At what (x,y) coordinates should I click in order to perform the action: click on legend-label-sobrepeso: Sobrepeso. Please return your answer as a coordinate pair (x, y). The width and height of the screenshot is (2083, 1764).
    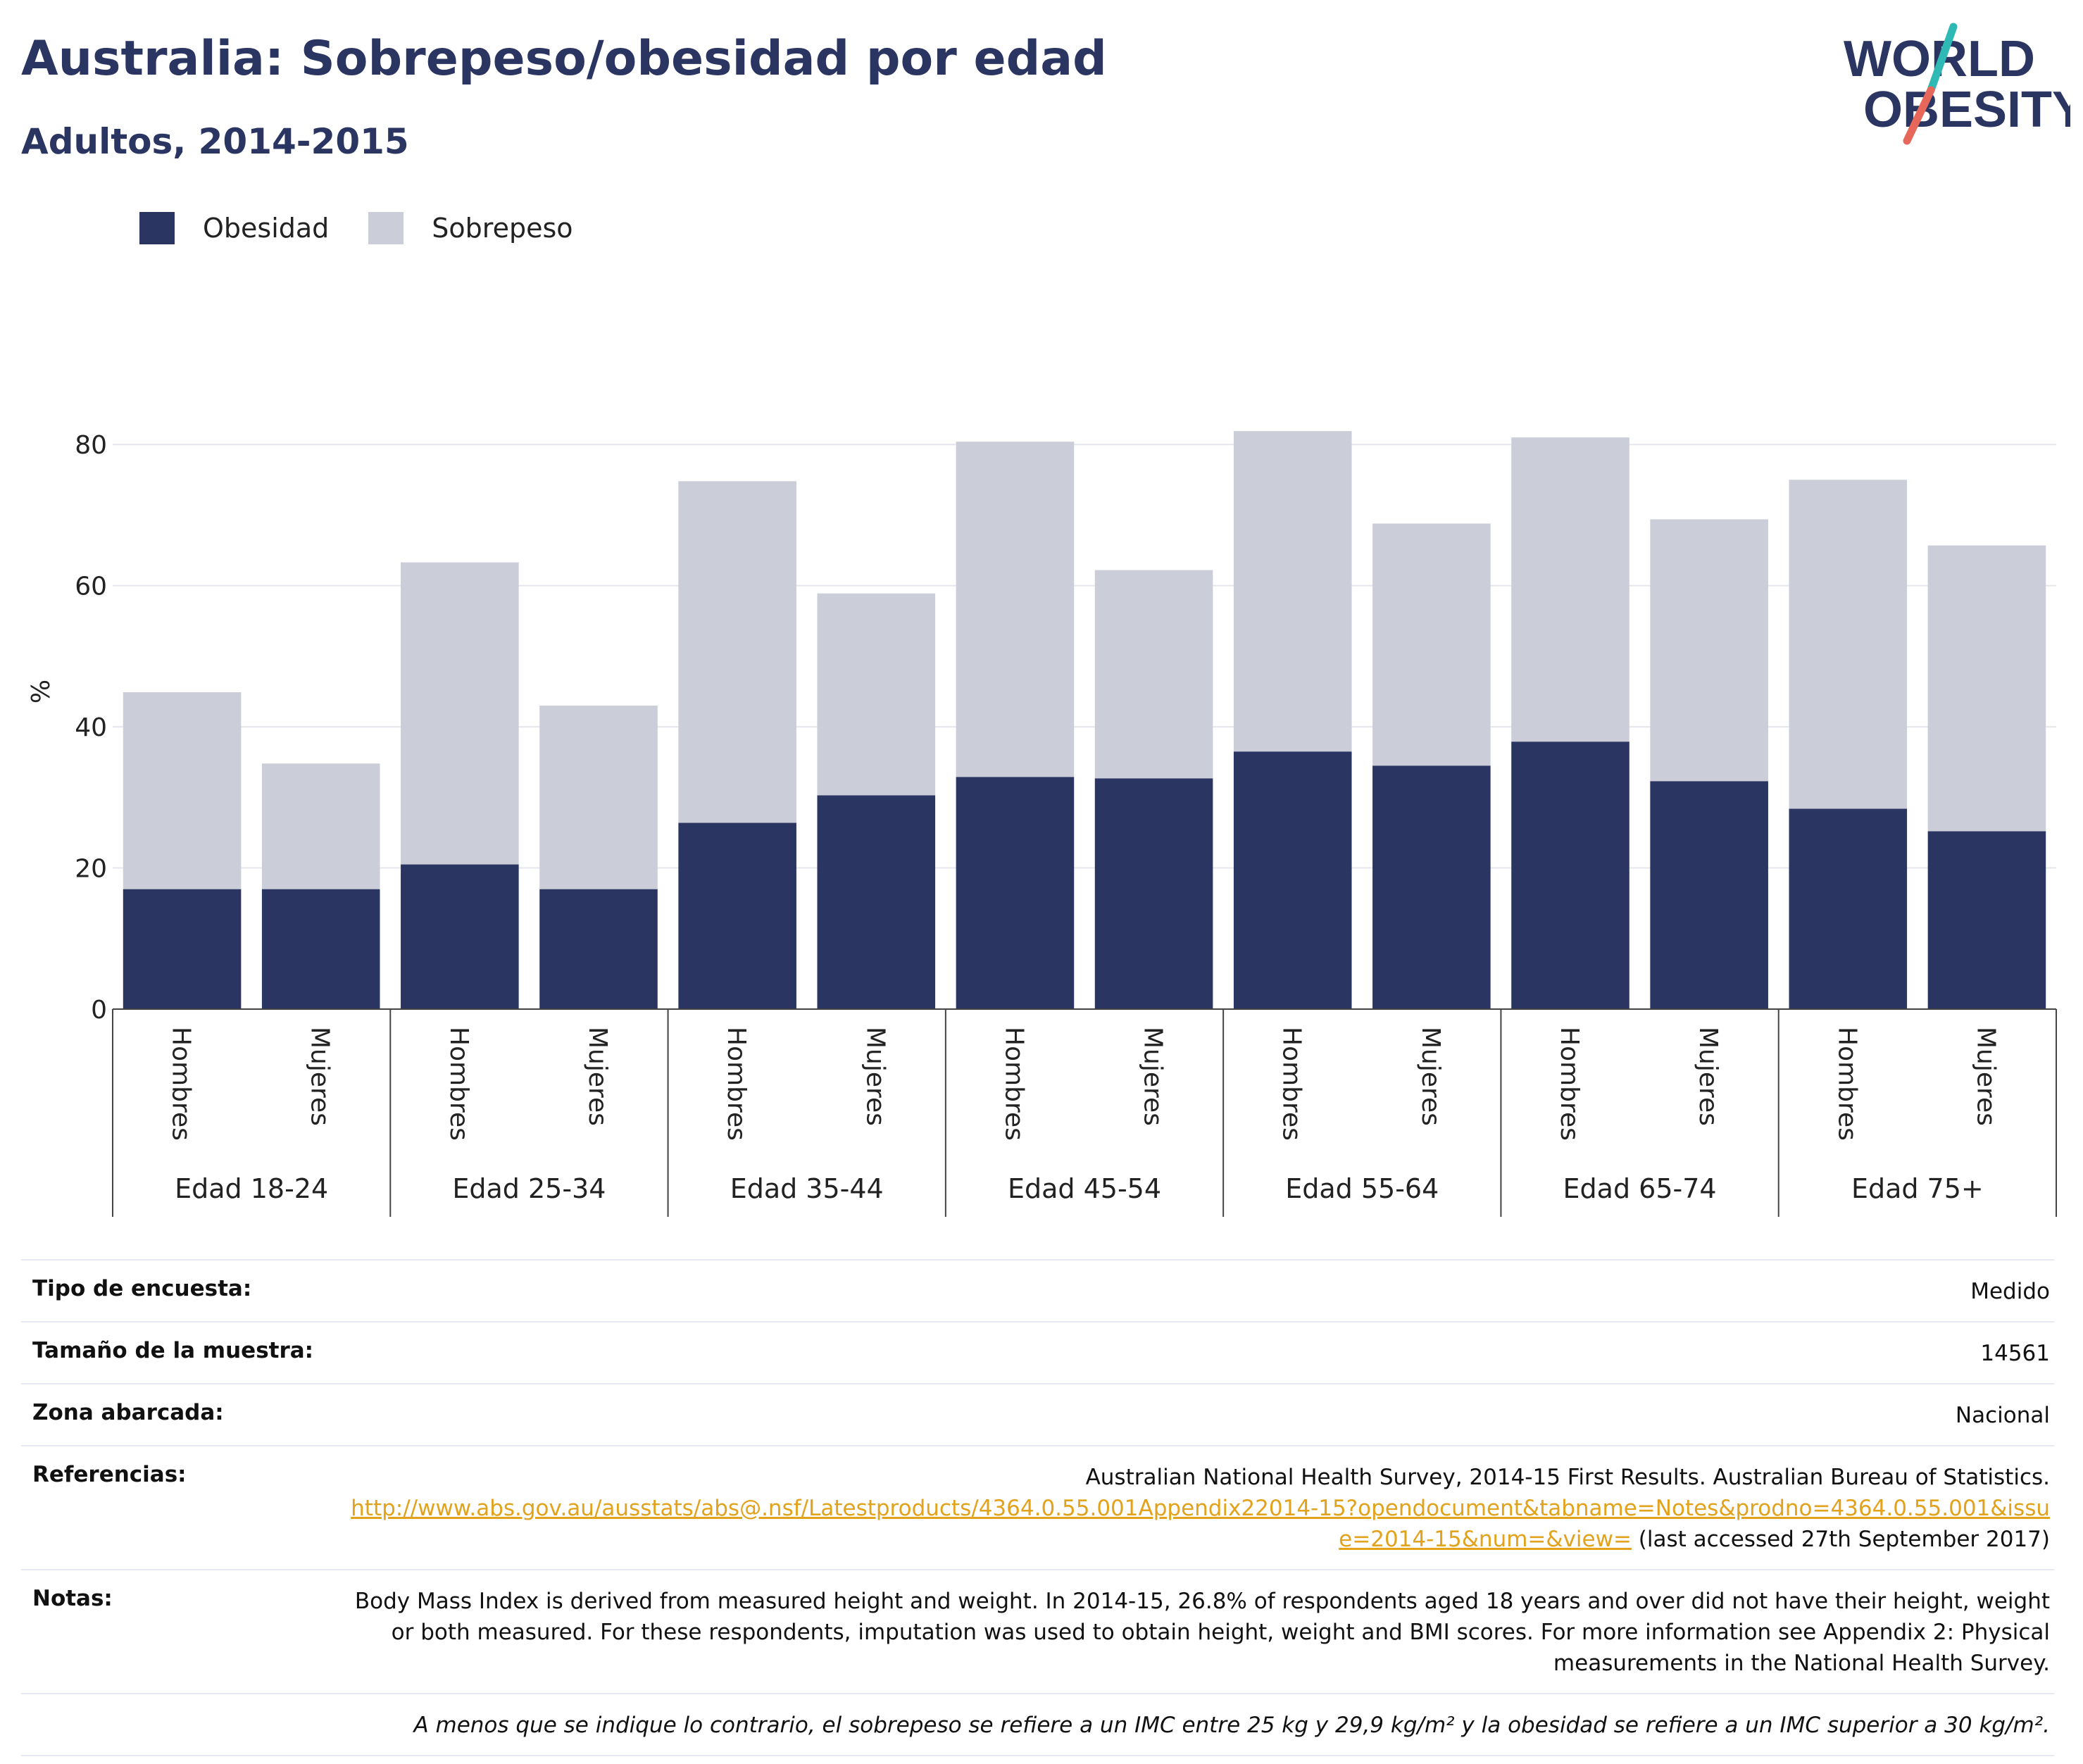
    Looking at the image, I should click on (503, 228).